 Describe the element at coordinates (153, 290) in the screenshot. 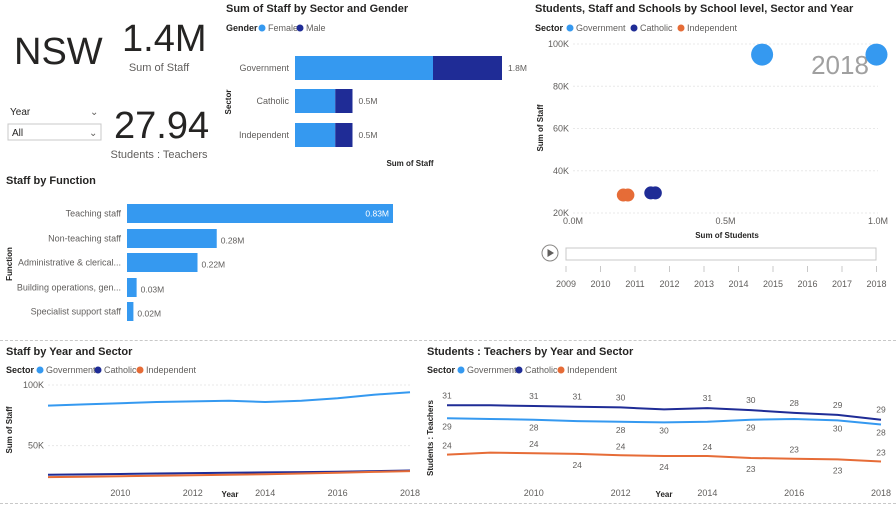

I see `function-data-label: 0.03M` at that location.